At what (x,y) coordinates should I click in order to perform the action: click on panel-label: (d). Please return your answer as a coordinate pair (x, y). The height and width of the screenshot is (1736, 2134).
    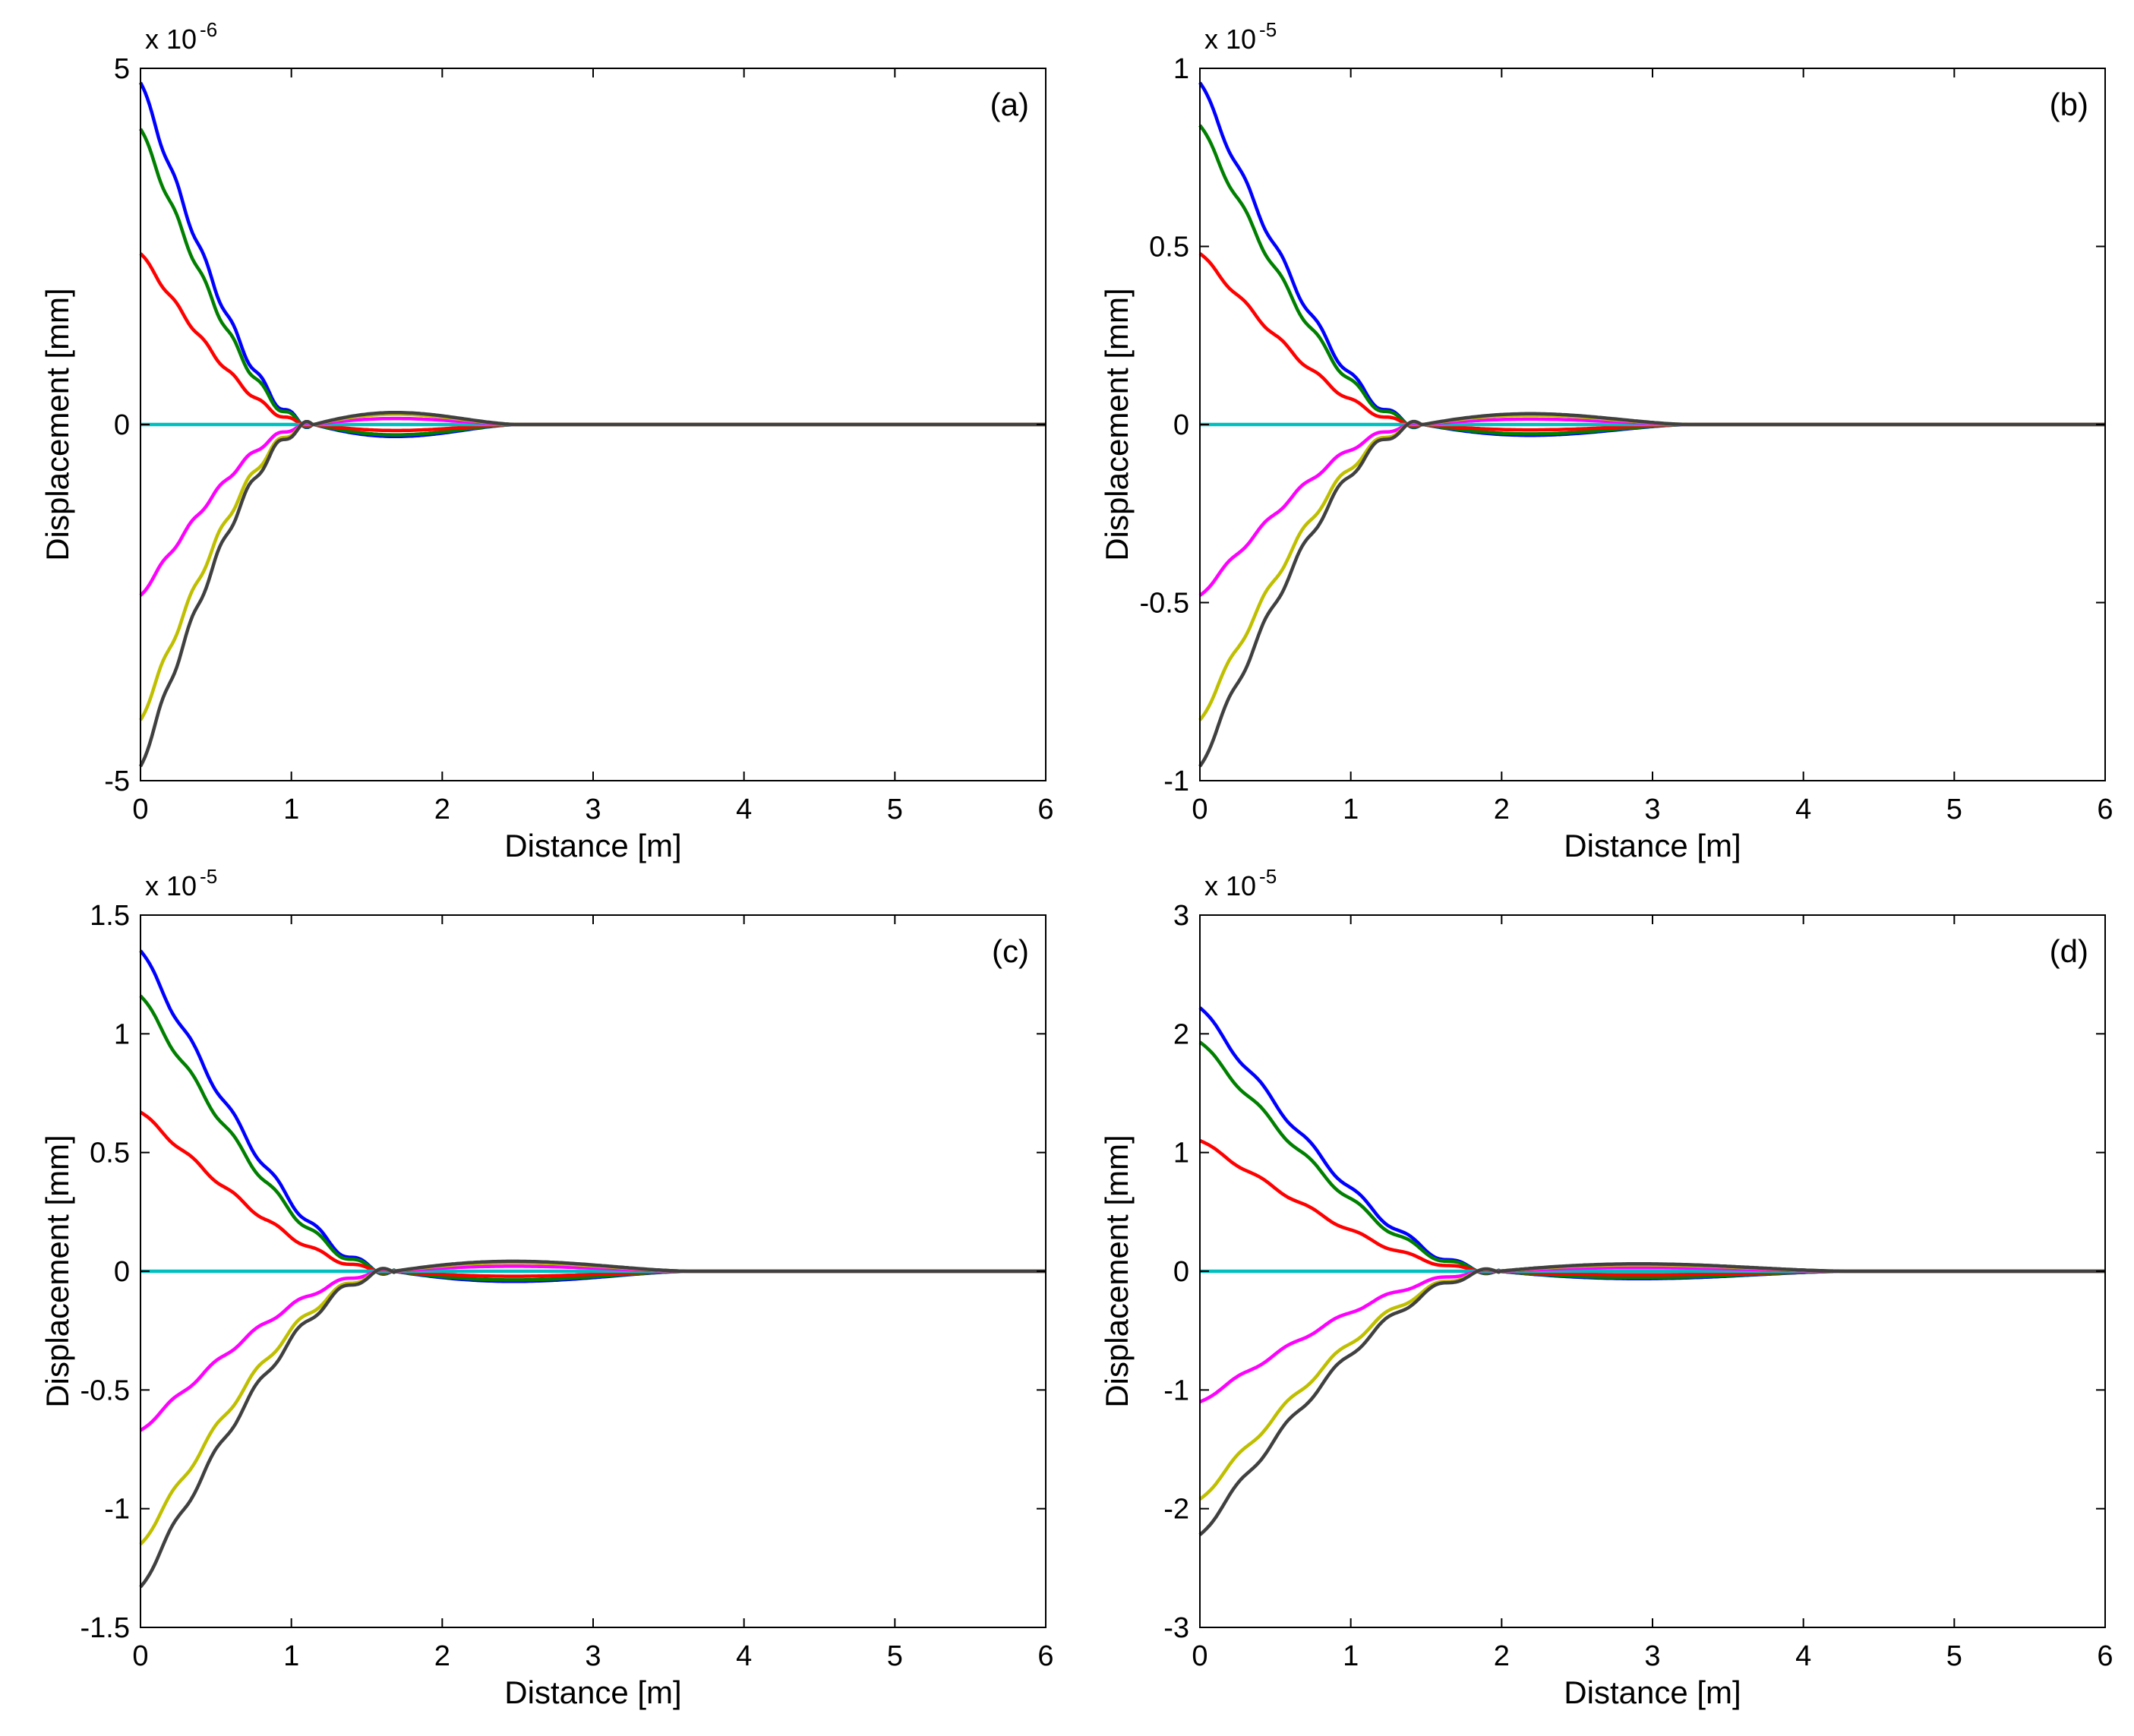
    Looking at the image, I should click on (2069, 951).